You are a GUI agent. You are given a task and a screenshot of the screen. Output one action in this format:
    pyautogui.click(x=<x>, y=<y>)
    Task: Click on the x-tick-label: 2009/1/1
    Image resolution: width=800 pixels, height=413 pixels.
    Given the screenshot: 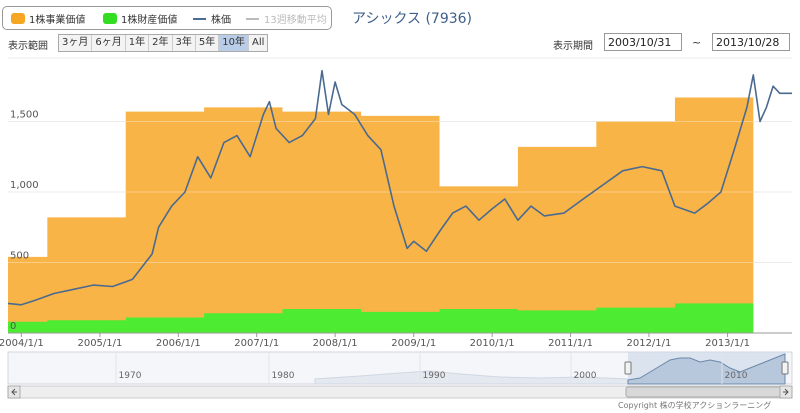 What is the action you would take?
    pyautogui.click(x=413, y=343)
    